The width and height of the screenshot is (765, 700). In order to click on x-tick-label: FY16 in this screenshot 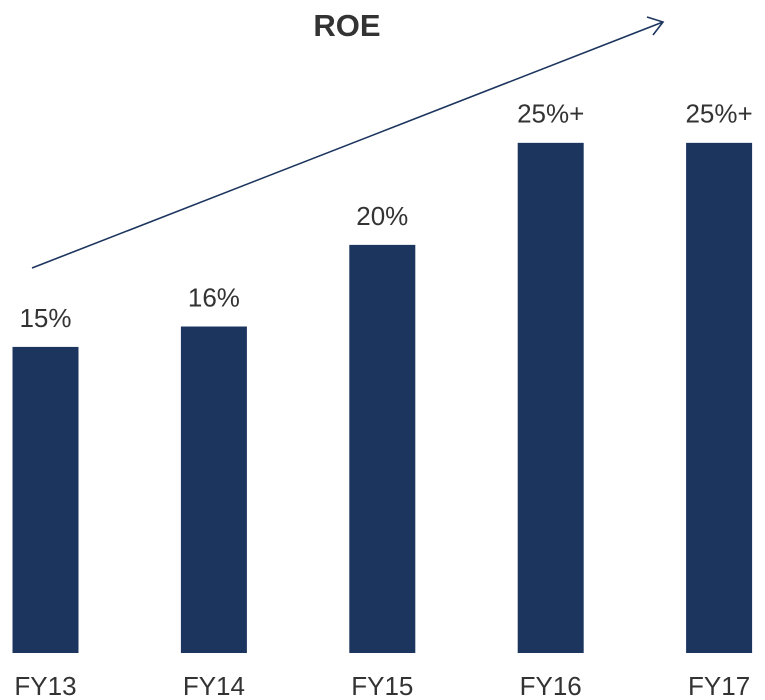, I will do `click(551, 685)`.